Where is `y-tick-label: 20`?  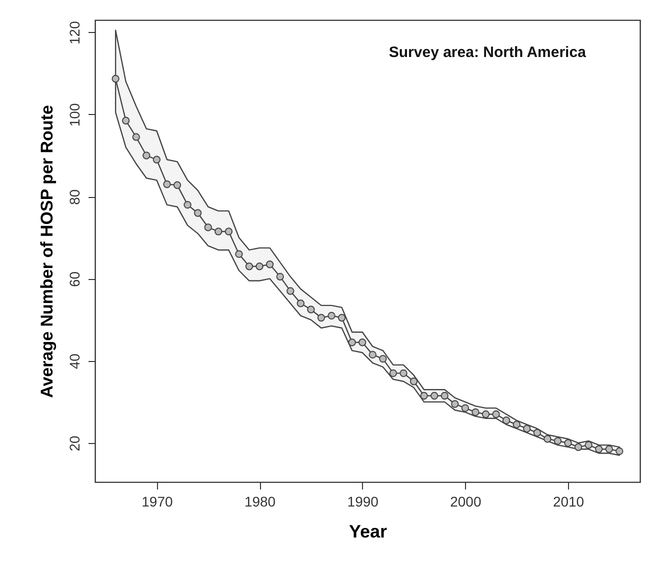 y-tick-label: 20 is located at coordinates (74, 443).